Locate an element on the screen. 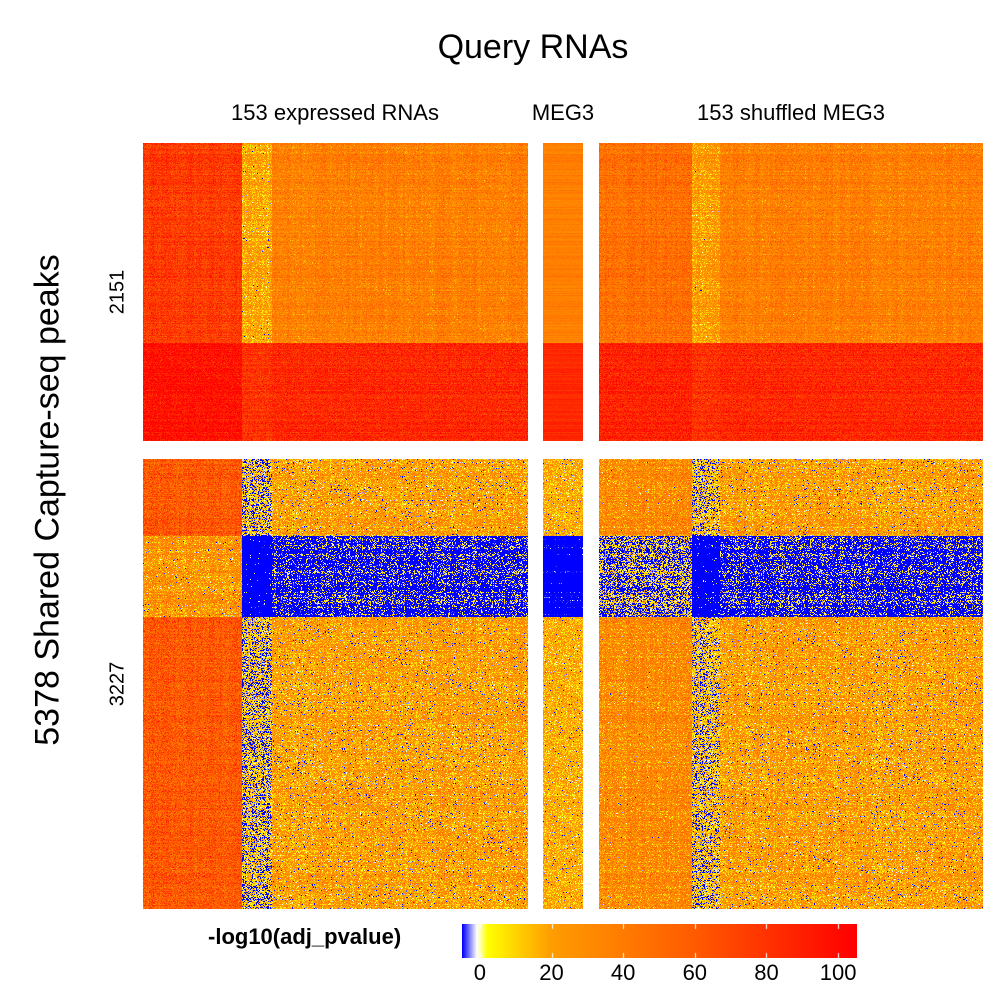  column-group-label-meg3: MEG3 is located at coordinates (563, 112).